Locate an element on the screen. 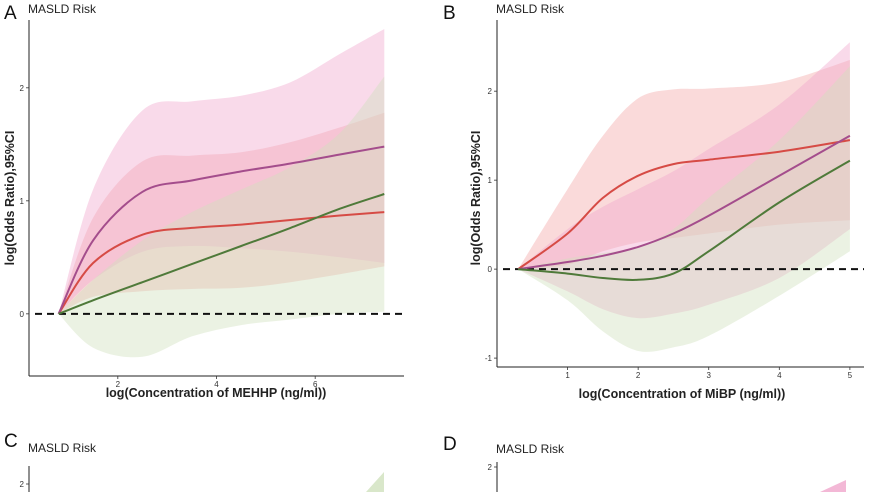  x-tick-label-b: 2 is located at coordinates (638, 375).